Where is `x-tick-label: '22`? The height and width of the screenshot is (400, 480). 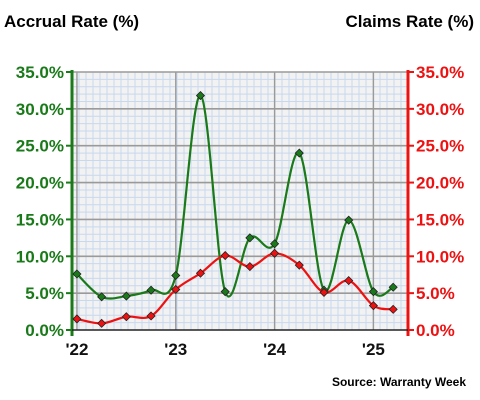 x-tick-label: '22 is located at coordinates (76, 349).